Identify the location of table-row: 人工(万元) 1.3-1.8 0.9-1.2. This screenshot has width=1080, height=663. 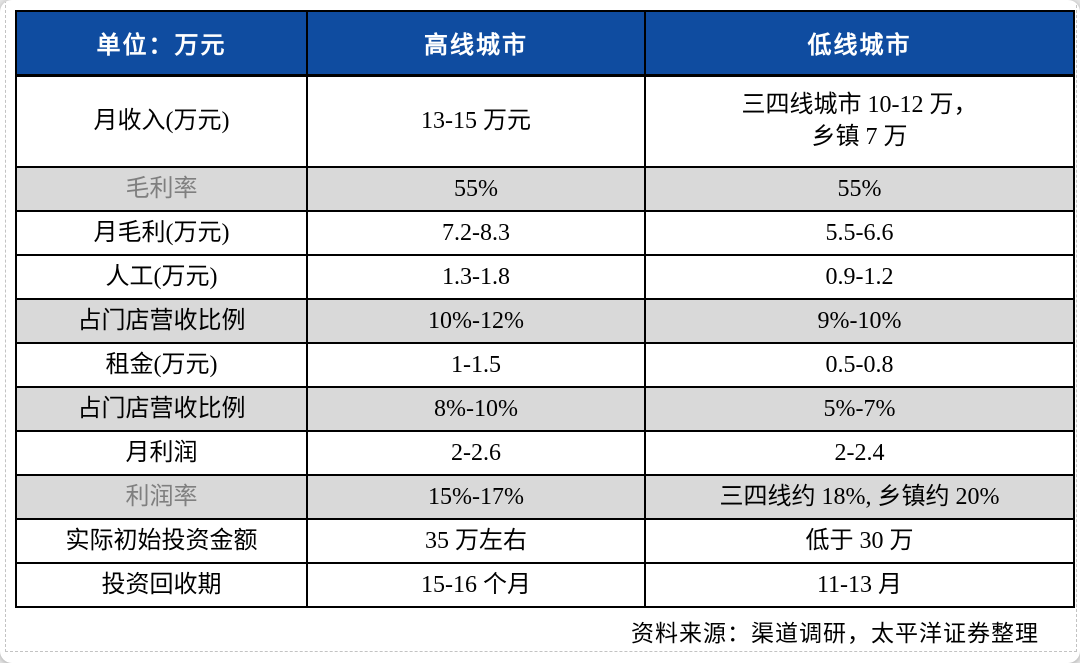
(545, 277).